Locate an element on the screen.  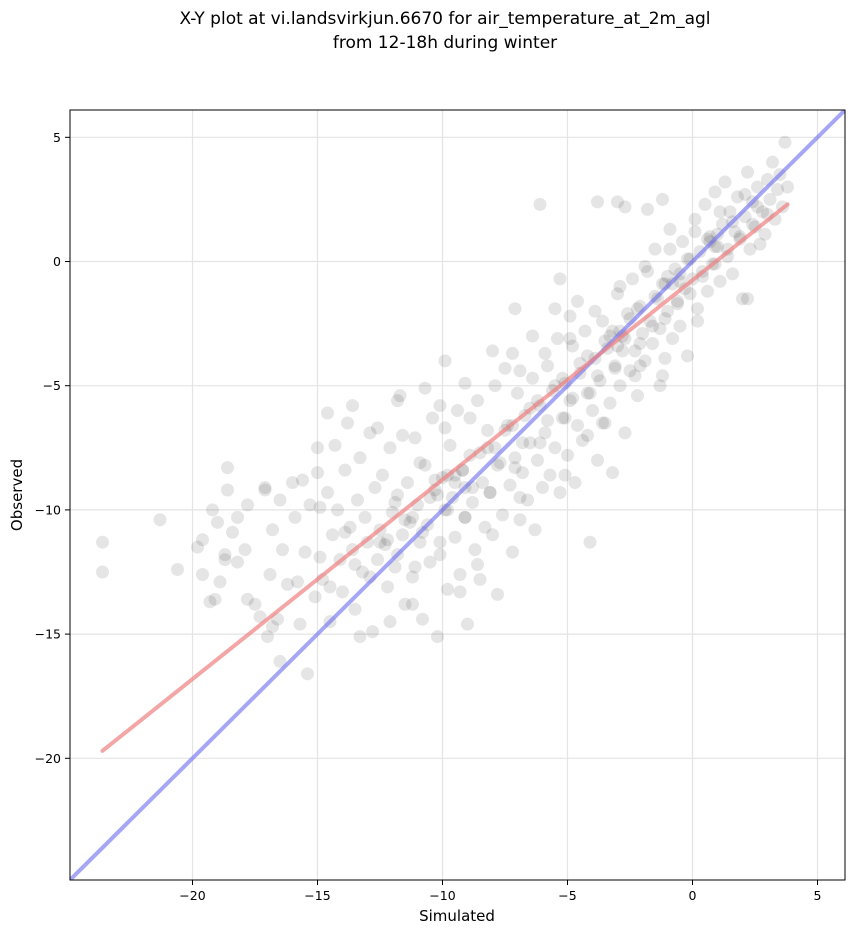
x-tick-label-2: −10 is located at coordinates (442, 895).